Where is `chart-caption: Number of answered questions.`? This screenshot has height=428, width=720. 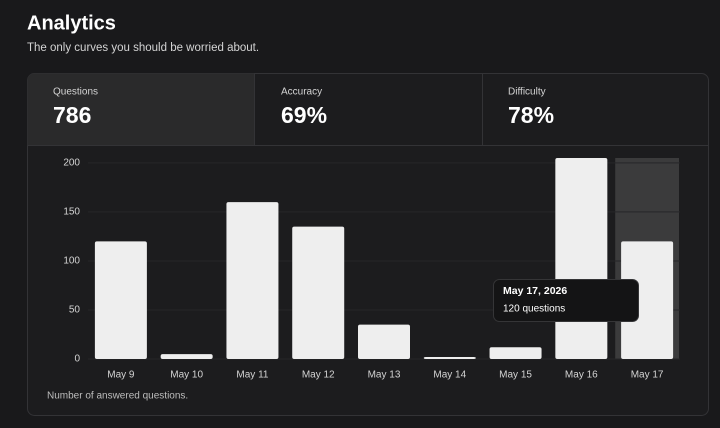
chart-caption: Number of answered questions. is located at coordinates (117, 396).